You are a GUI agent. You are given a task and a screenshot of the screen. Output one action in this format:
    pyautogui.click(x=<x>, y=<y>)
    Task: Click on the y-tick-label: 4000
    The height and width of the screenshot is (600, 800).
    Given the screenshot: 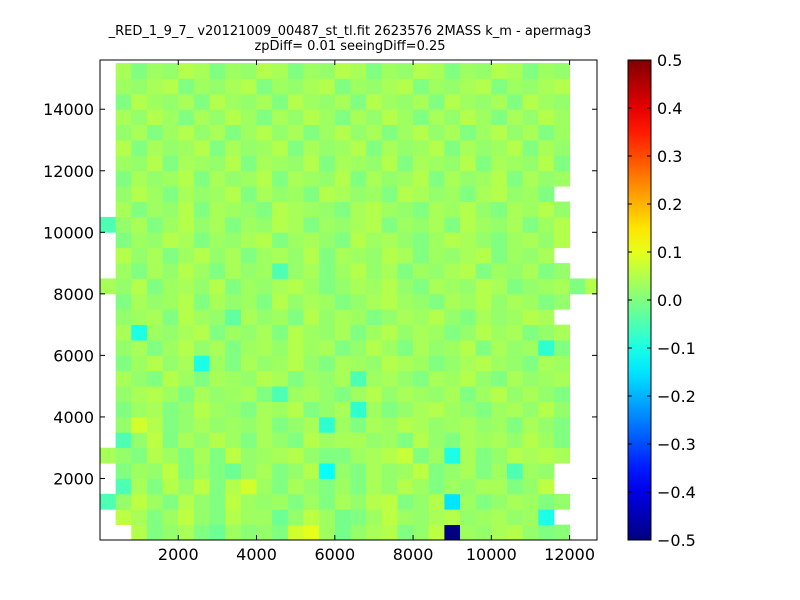 What is the action you would take?
    pyautogui.click(x=73, y=417)
    